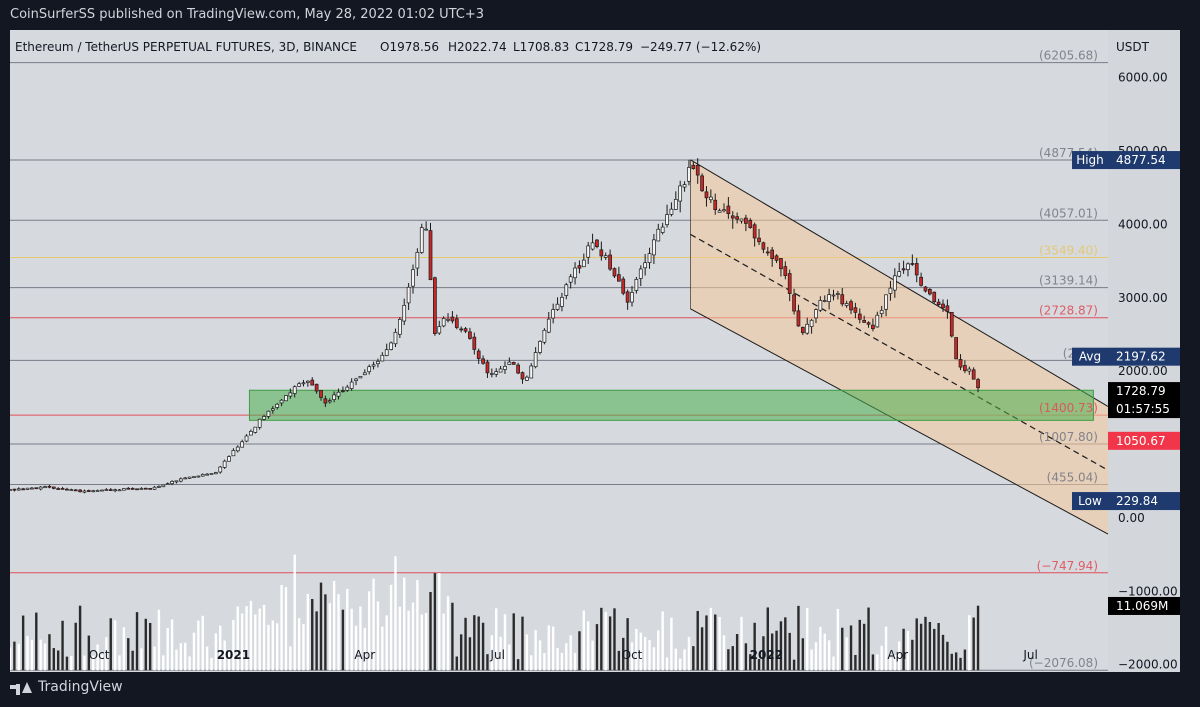 This screenshot has width=1200, height=707. I want to click on y-tick-2: 4000.00, so click(1143, 224).